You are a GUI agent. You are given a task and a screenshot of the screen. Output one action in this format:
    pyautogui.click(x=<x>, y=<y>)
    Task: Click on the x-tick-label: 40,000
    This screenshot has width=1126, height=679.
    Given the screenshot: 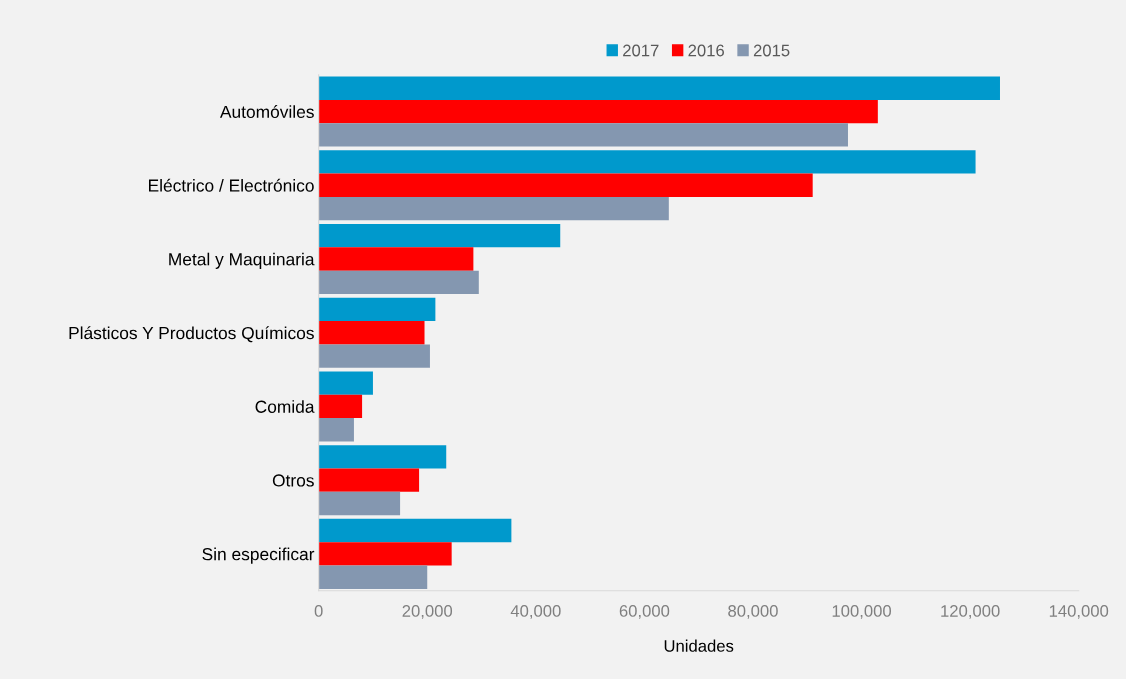 What is the action you would take?
    pyautogui.click(x=535, y=612)
    